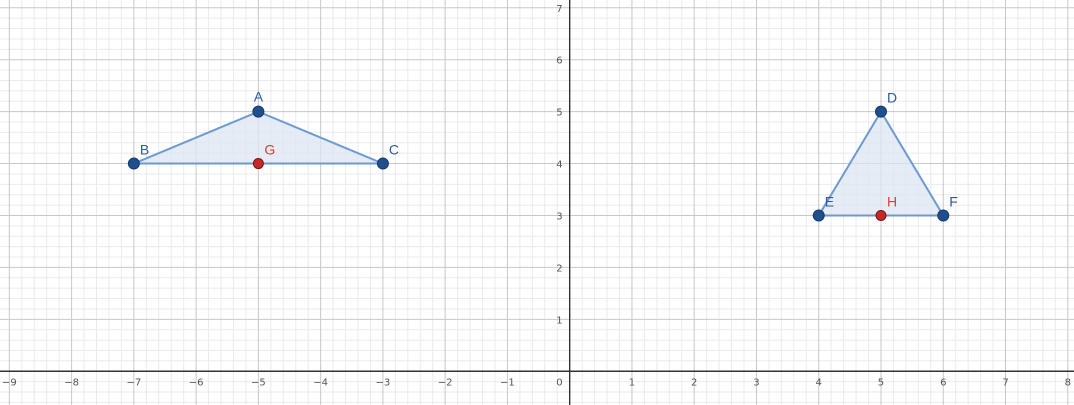 The width and height of the screenshot is (1074, 405). Describe the element at coordinates (133, 382) in the screenshot. I see `x-tick-label: −7` at that location.